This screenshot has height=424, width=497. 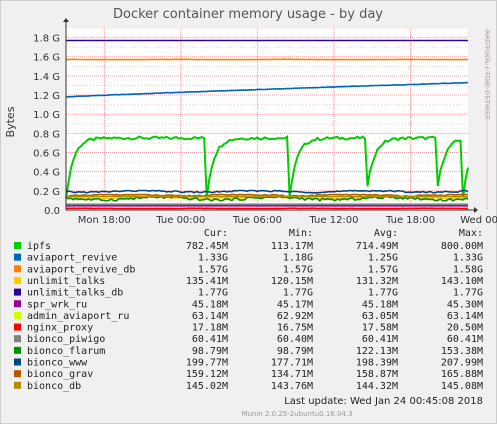 What do you see at coordinates (465, 316) in the screenshot?
I see `legend-max-admin-aviaport-ru: 63.14M` at bounding box center [465, 316].